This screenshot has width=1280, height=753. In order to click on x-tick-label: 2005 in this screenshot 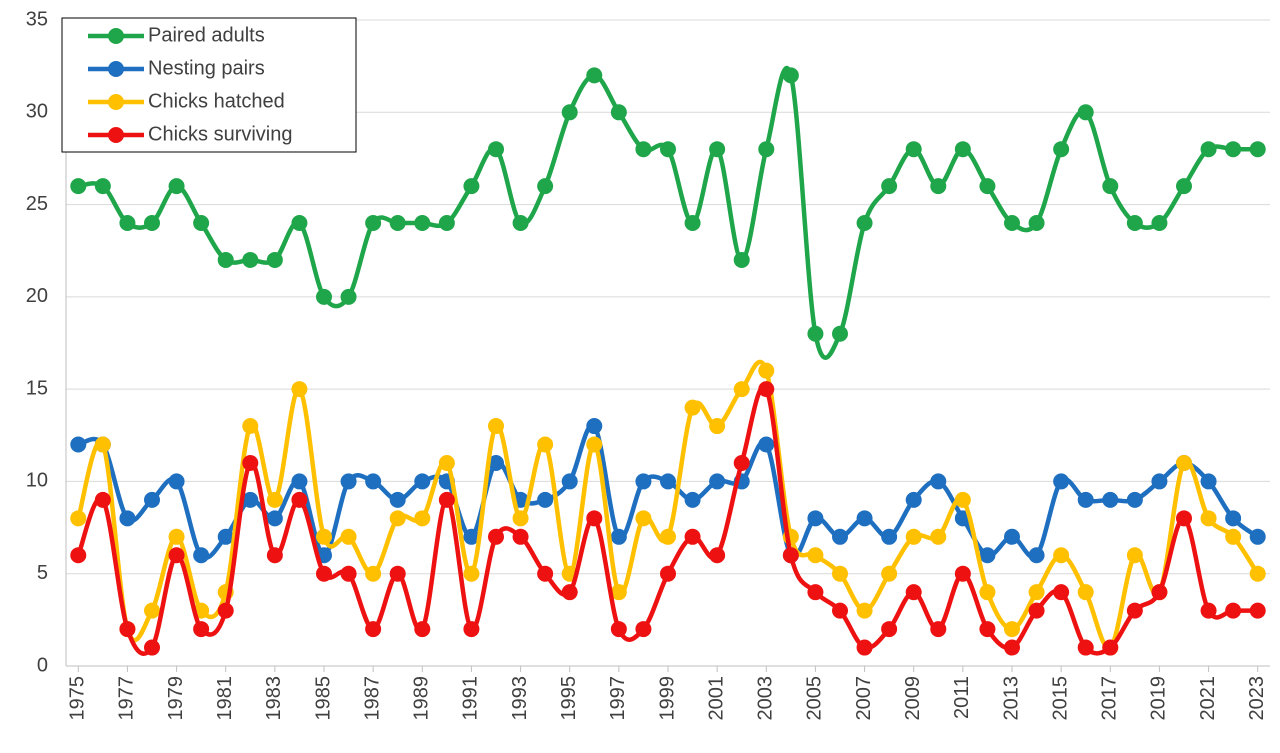, I will do `click(815, 698)`.